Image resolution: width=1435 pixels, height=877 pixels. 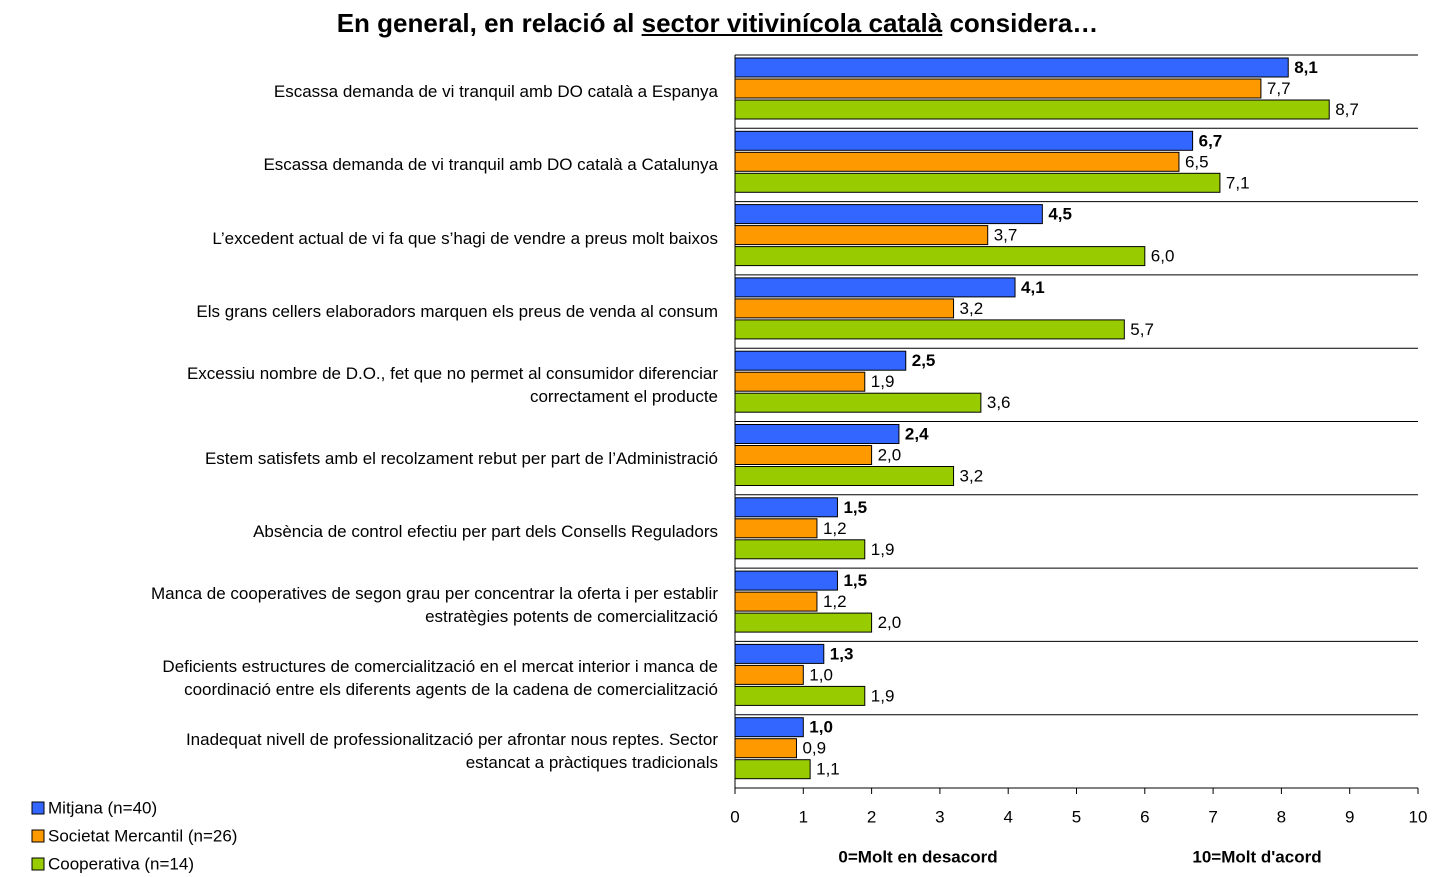 I want to click on x-tick-label: 0, so click(x=734, y=816).